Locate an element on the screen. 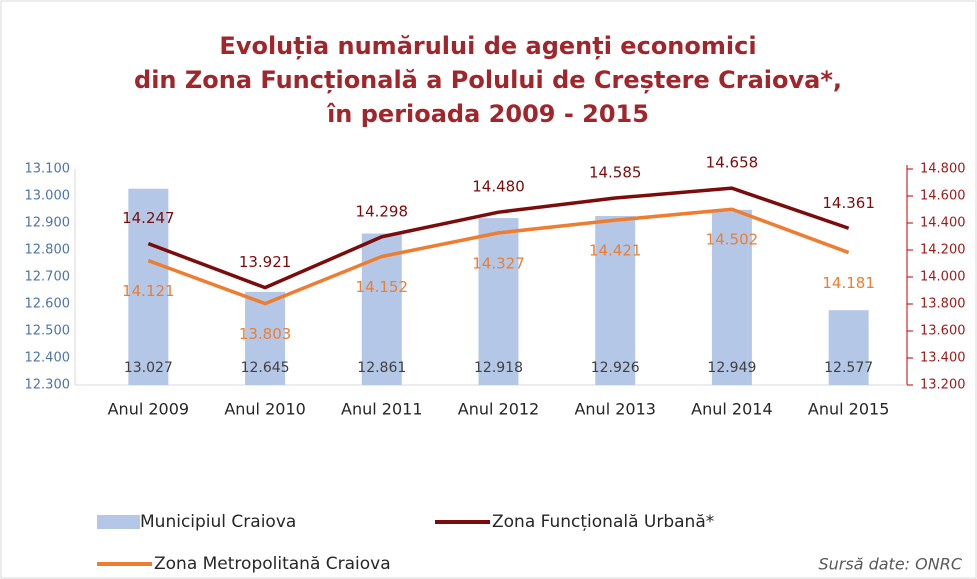 The width and height of the screenshot is (977, 579). y2-tick-label: 13.800 is located at coordinates (943, 304).